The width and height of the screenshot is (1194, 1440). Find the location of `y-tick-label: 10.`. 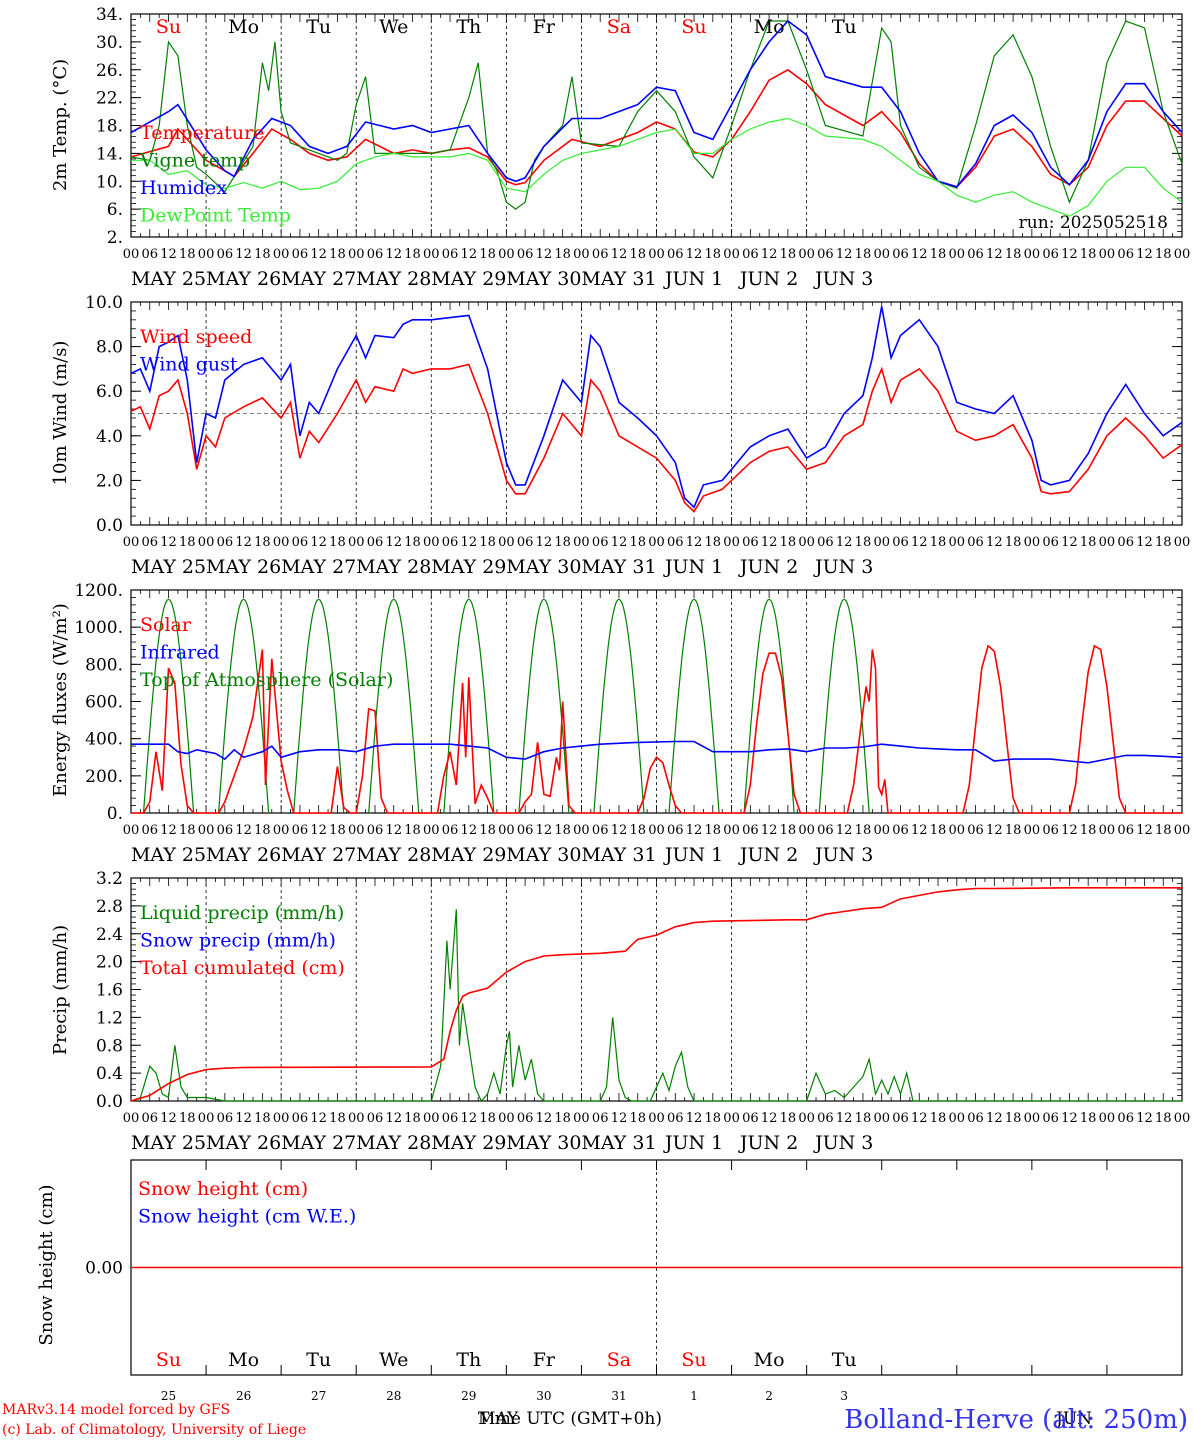

y-tick-label: 10. is located at coordinates (109, 182).